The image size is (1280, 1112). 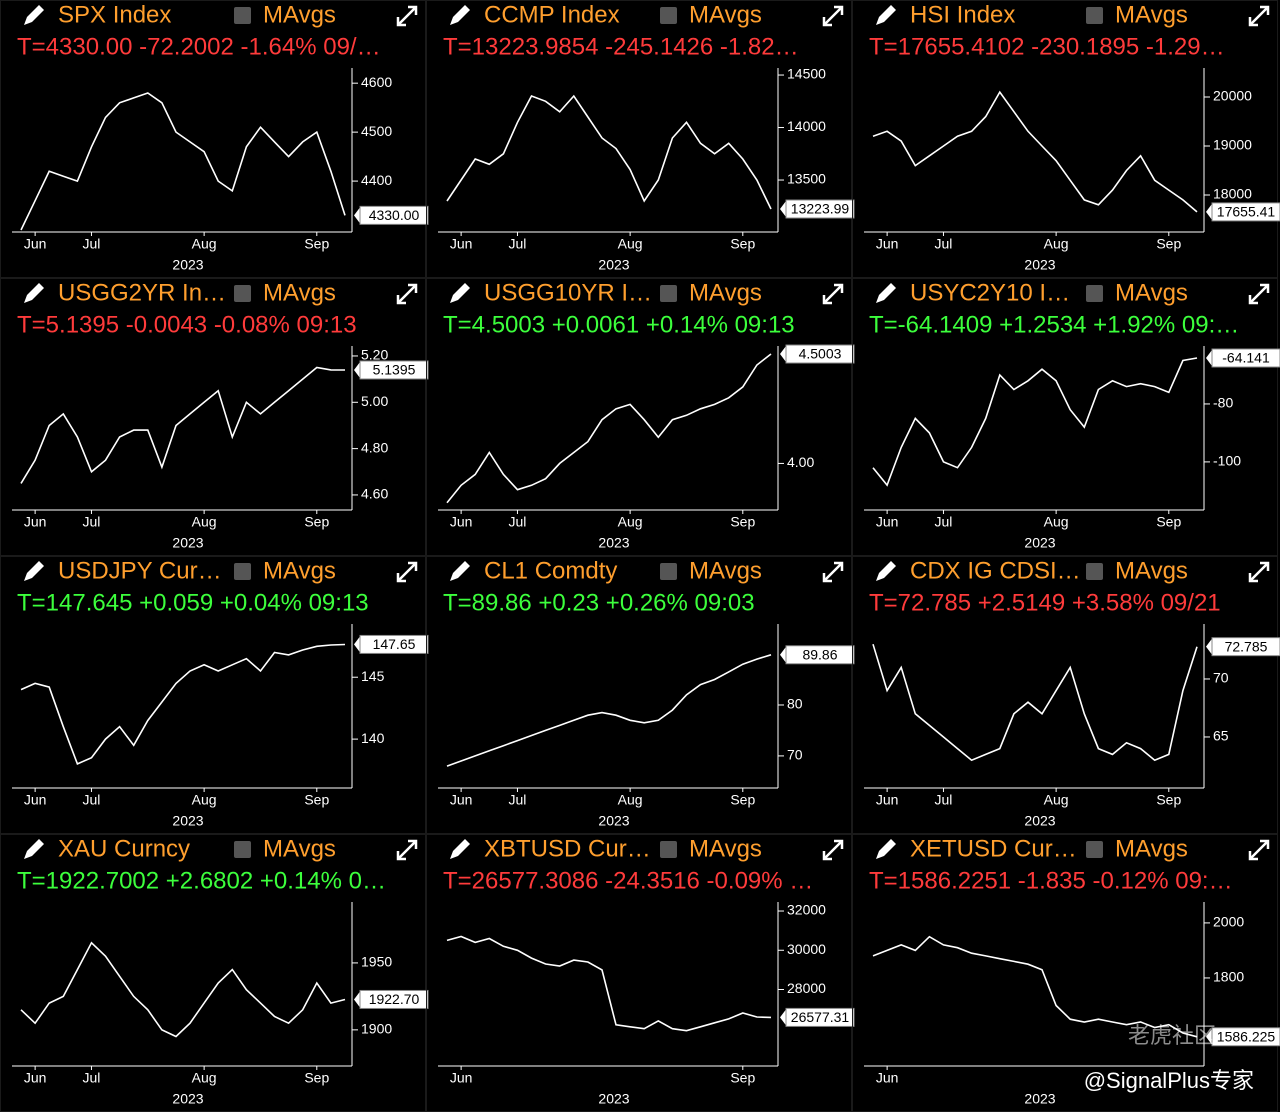 I want to click on last-value-label: 4.5003, so click(x=820, y=354).